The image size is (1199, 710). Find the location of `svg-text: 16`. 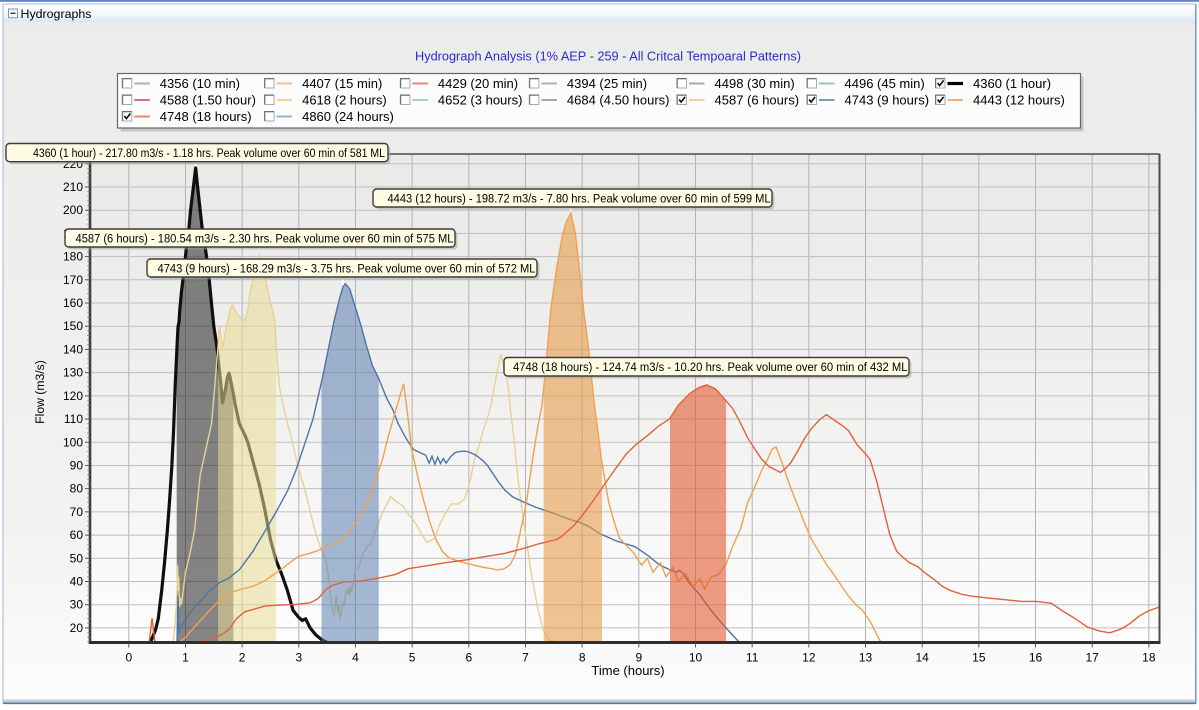

svg-text: 16 is located at coordinates (1036, 658).